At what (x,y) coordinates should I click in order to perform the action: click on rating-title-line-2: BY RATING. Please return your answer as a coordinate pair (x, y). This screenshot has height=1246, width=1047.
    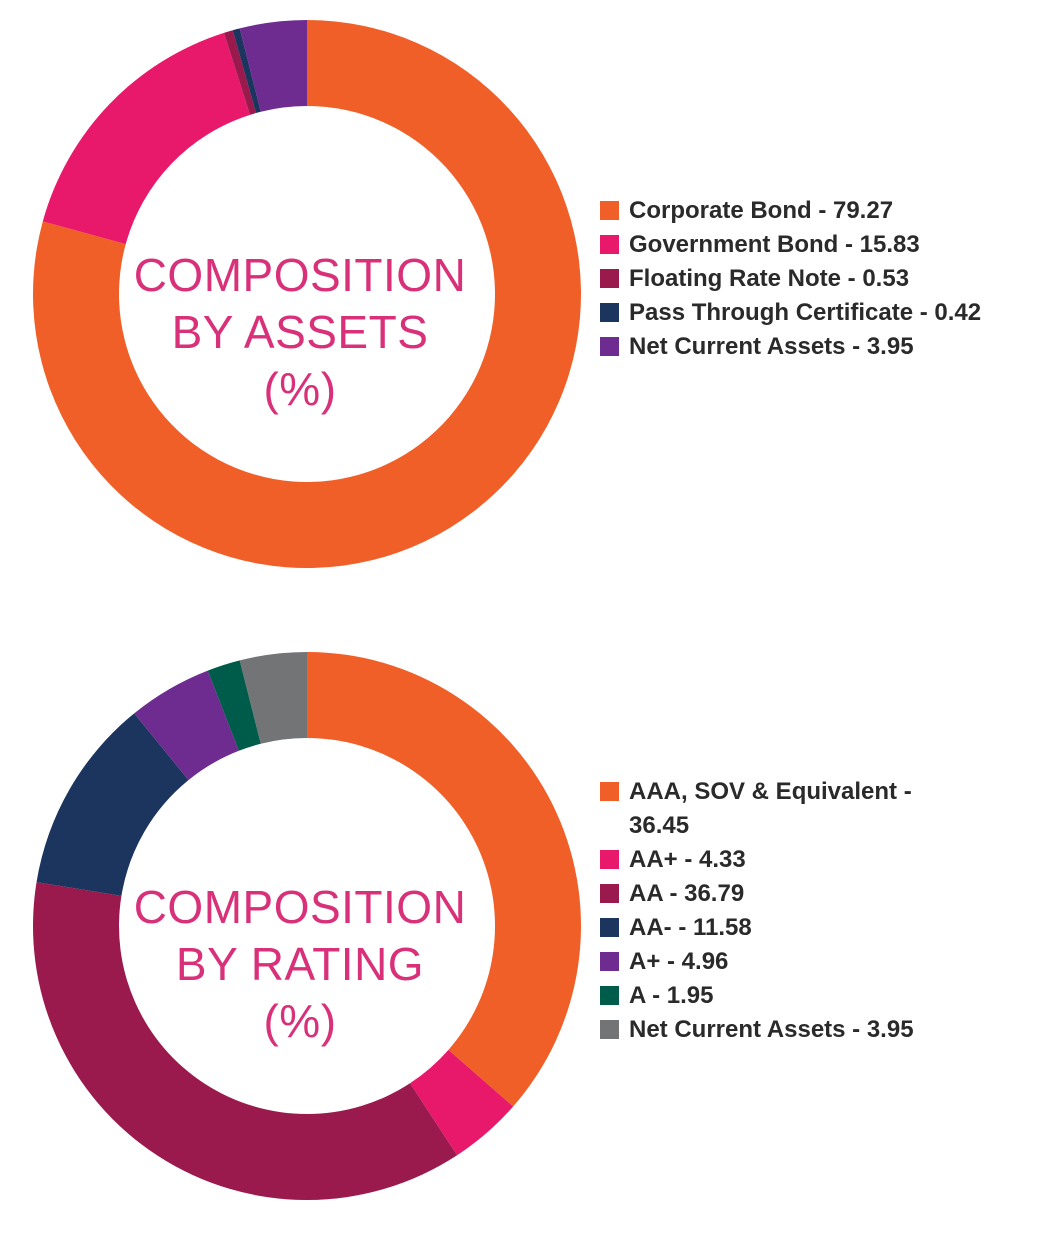
    Looking at the image, I should click on (300, 964).